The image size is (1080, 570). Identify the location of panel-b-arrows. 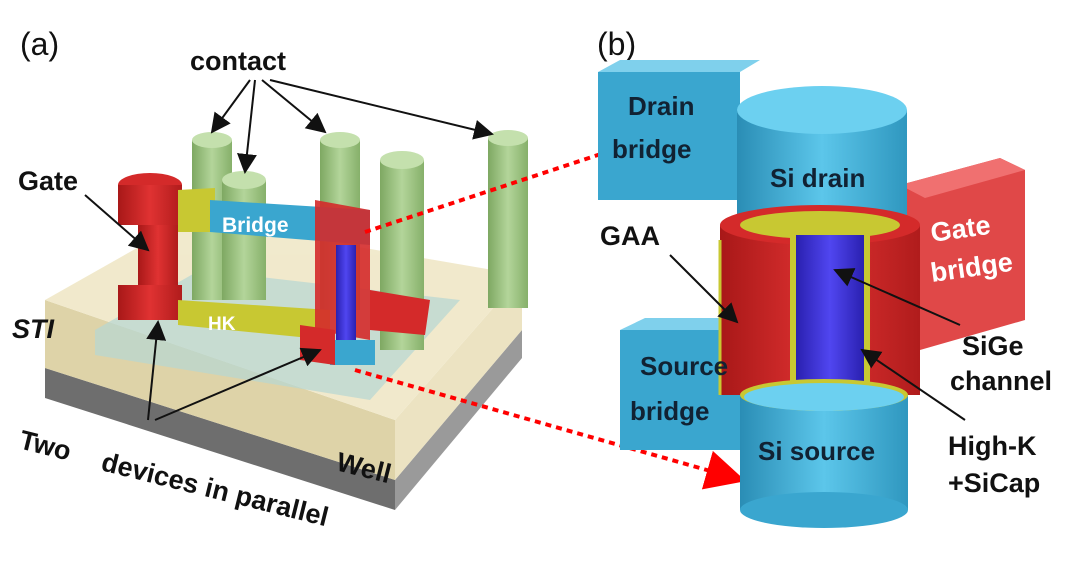
(817, 337).